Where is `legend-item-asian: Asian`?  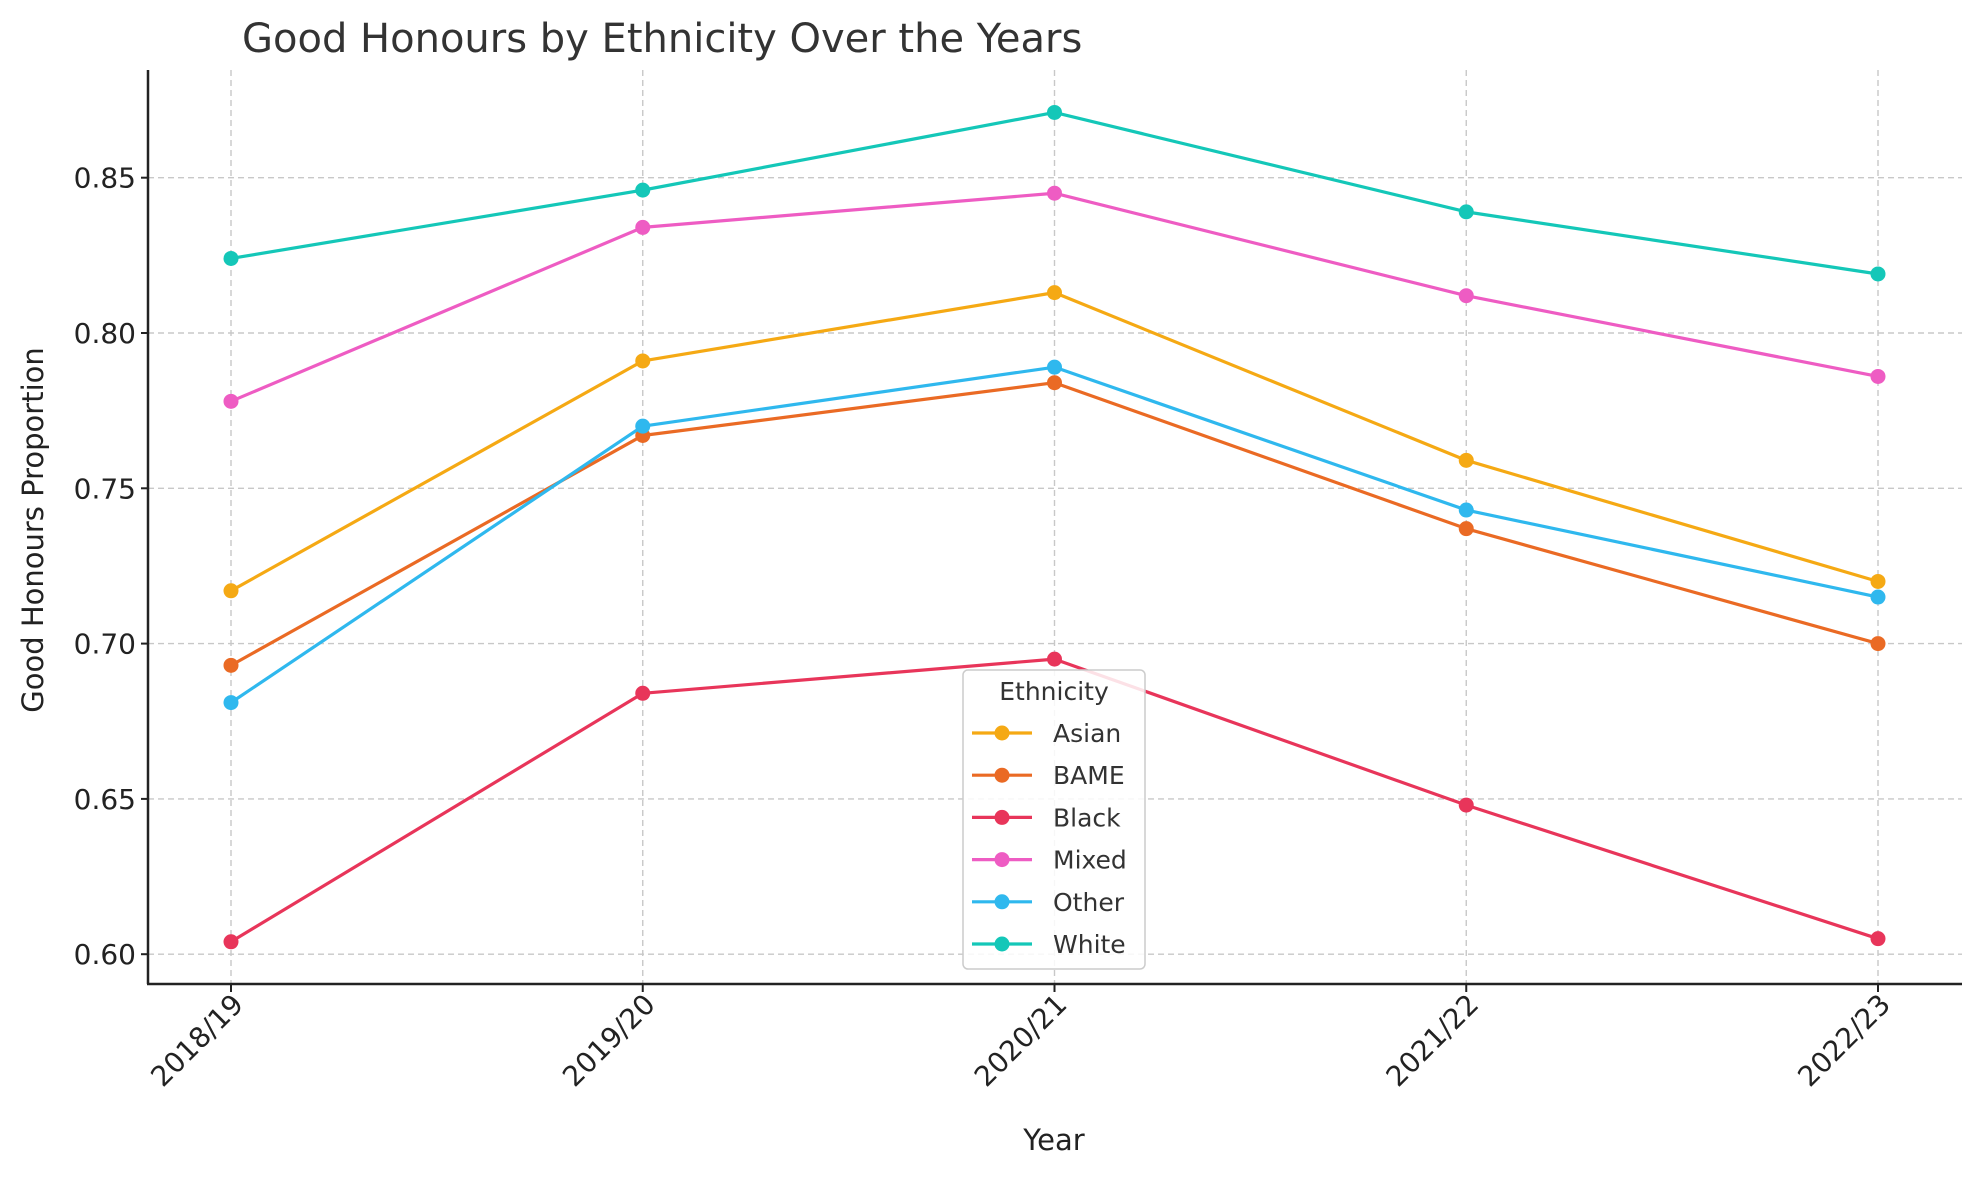 legend-item-asian: Asian is located at coordinates (1046, 733).